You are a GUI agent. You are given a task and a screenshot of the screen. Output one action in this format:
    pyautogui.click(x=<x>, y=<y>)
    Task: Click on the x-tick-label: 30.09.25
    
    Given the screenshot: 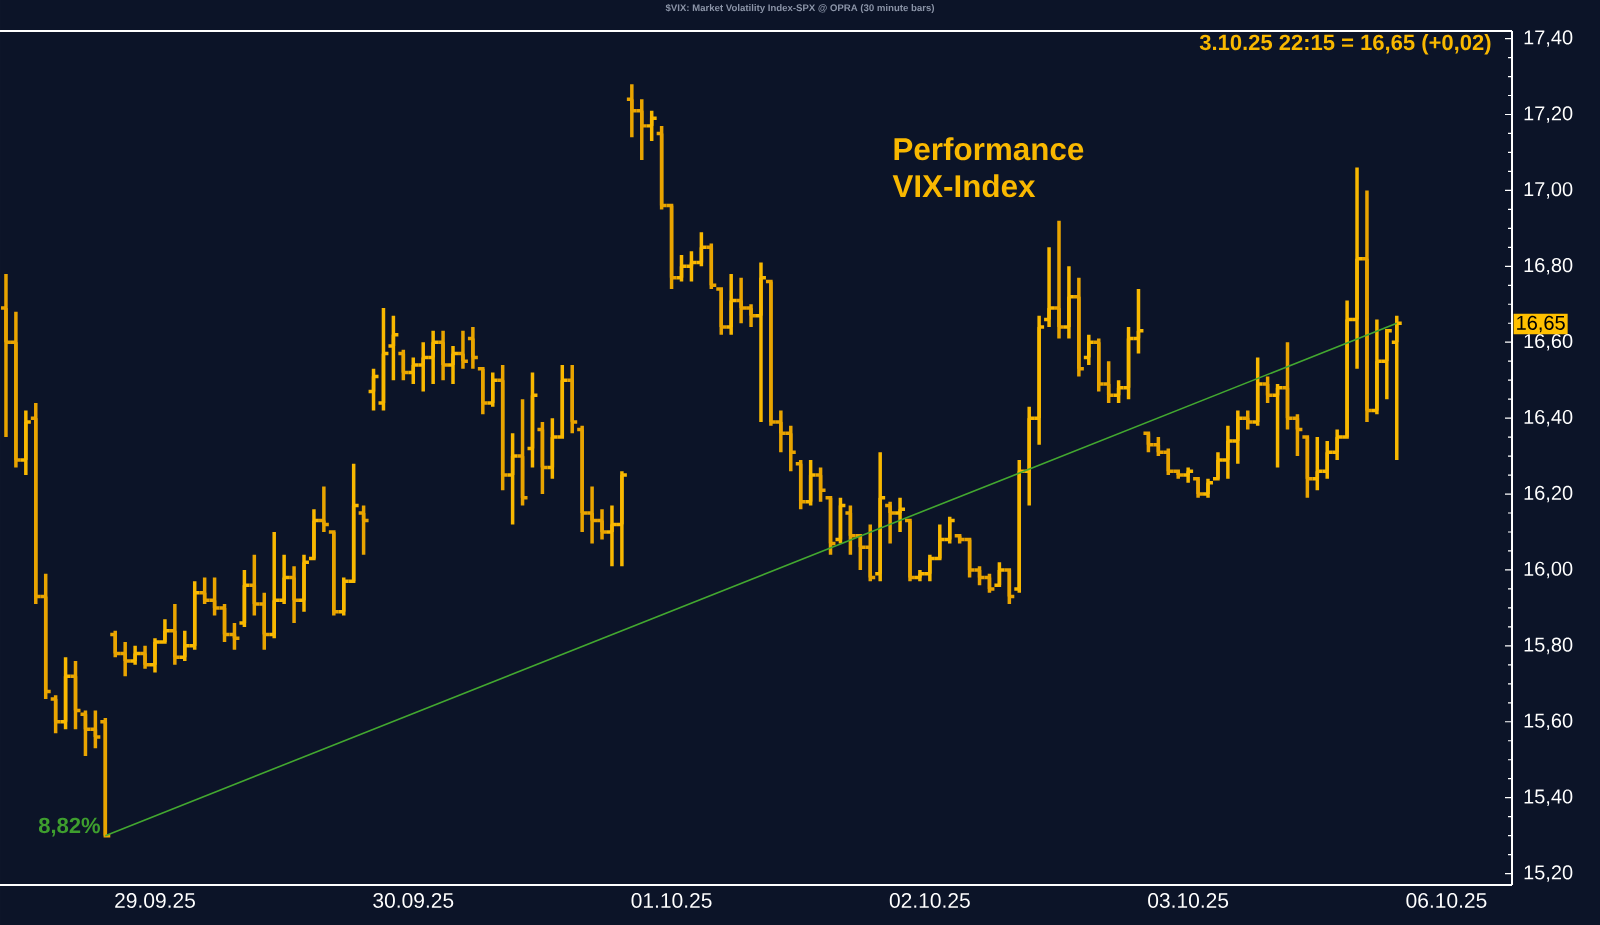 What is the action you would take?
    pyautogui.click(x=413, y=900)
    